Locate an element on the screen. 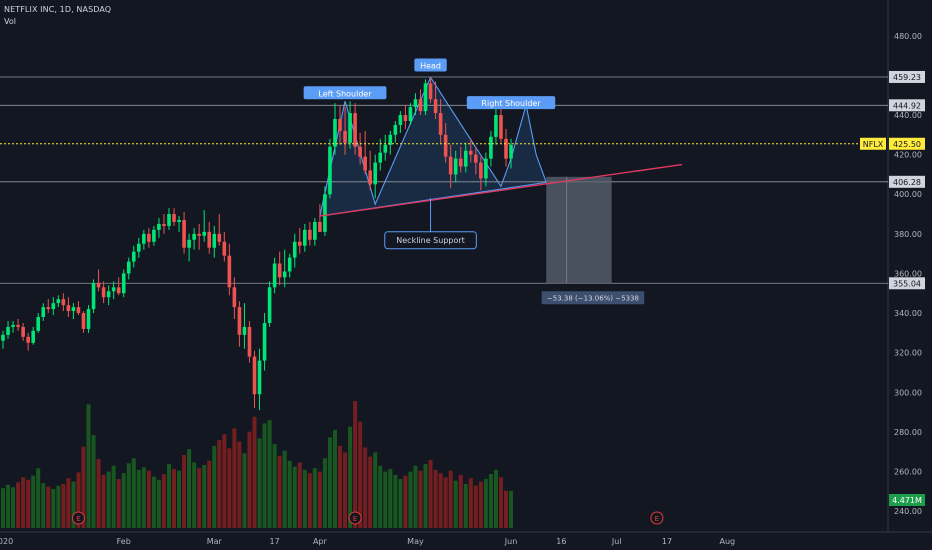 The width and height of the screenshot is (932, 550). pattern-label-box is located at coordinates (345, 93).